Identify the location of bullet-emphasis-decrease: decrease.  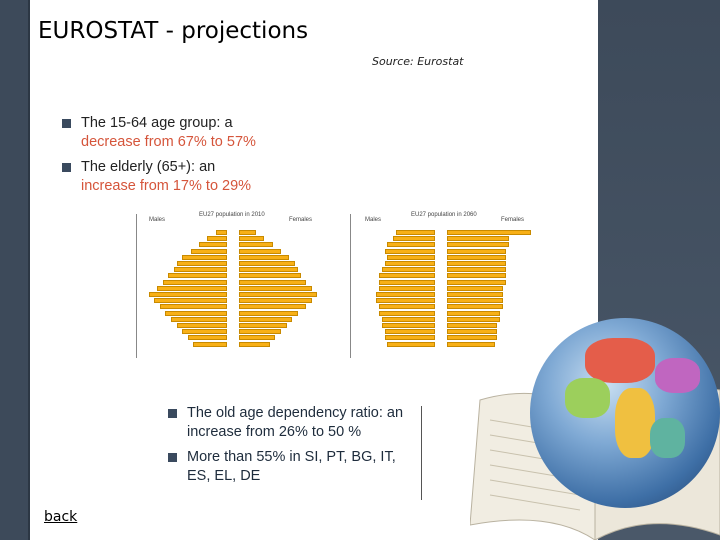
(111, 142).